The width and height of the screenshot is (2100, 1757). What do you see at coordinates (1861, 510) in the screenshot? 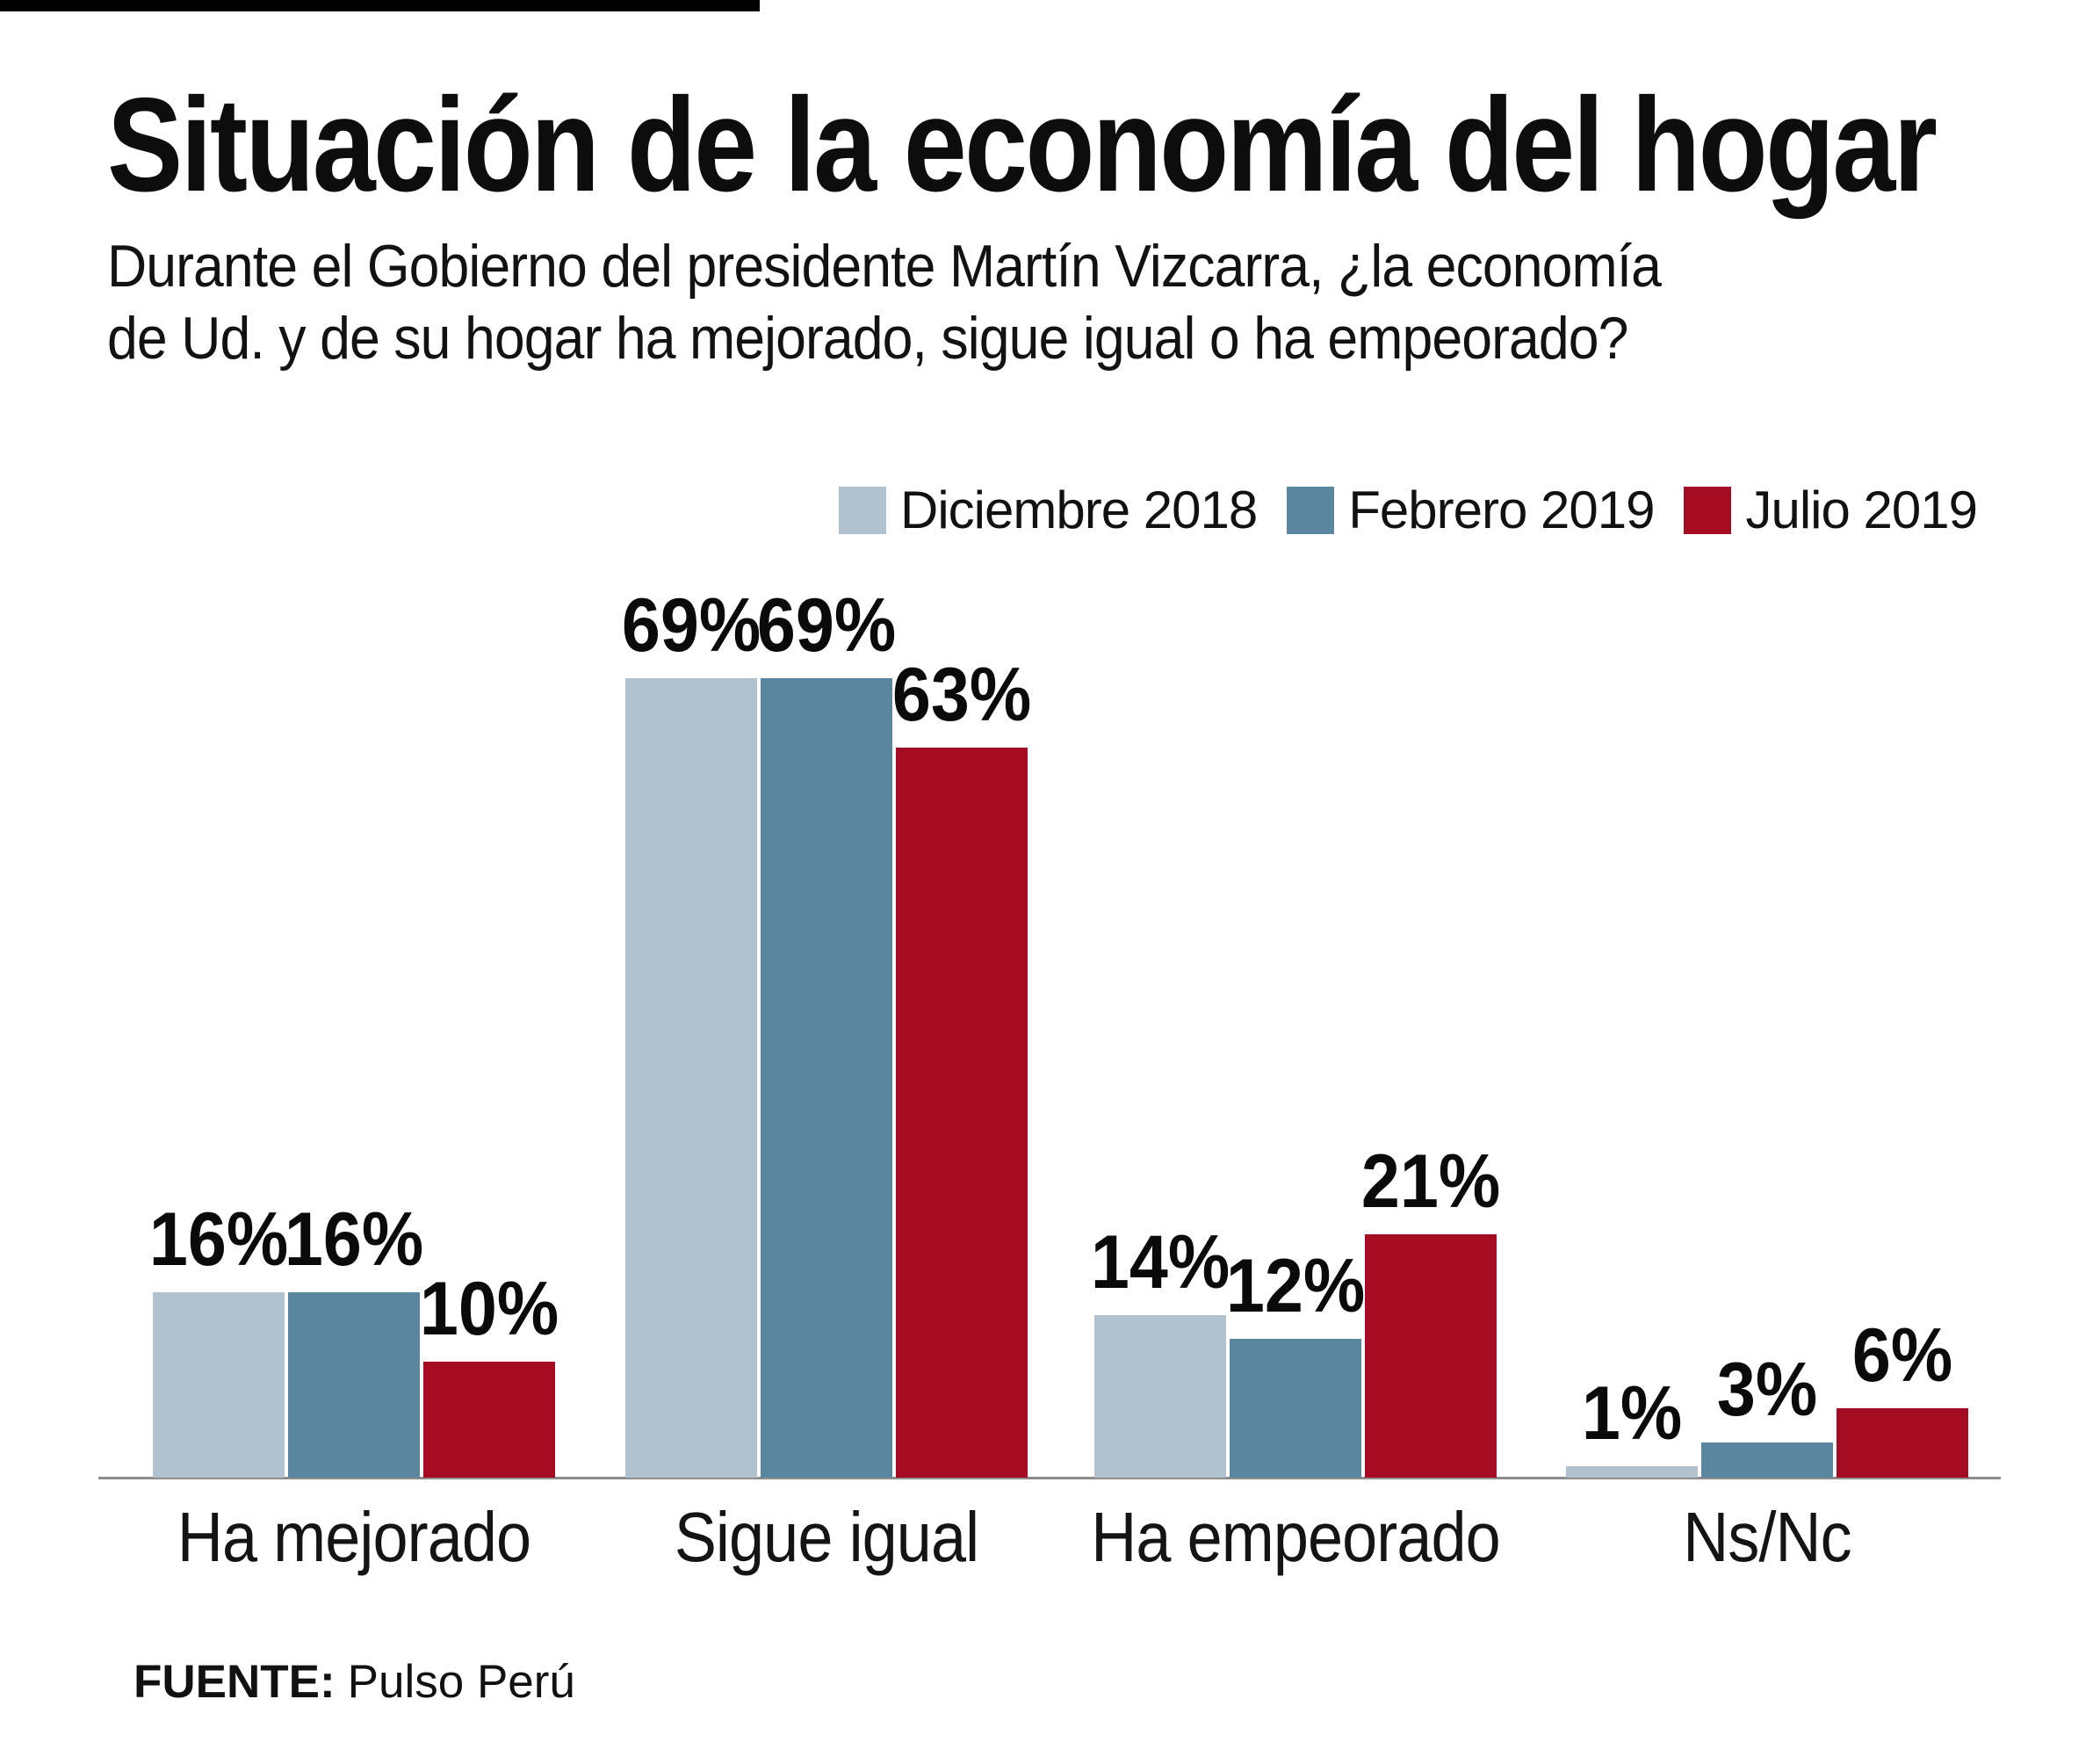
I see `legend-label: Julio 2019` at bounding box center [1861, 510].